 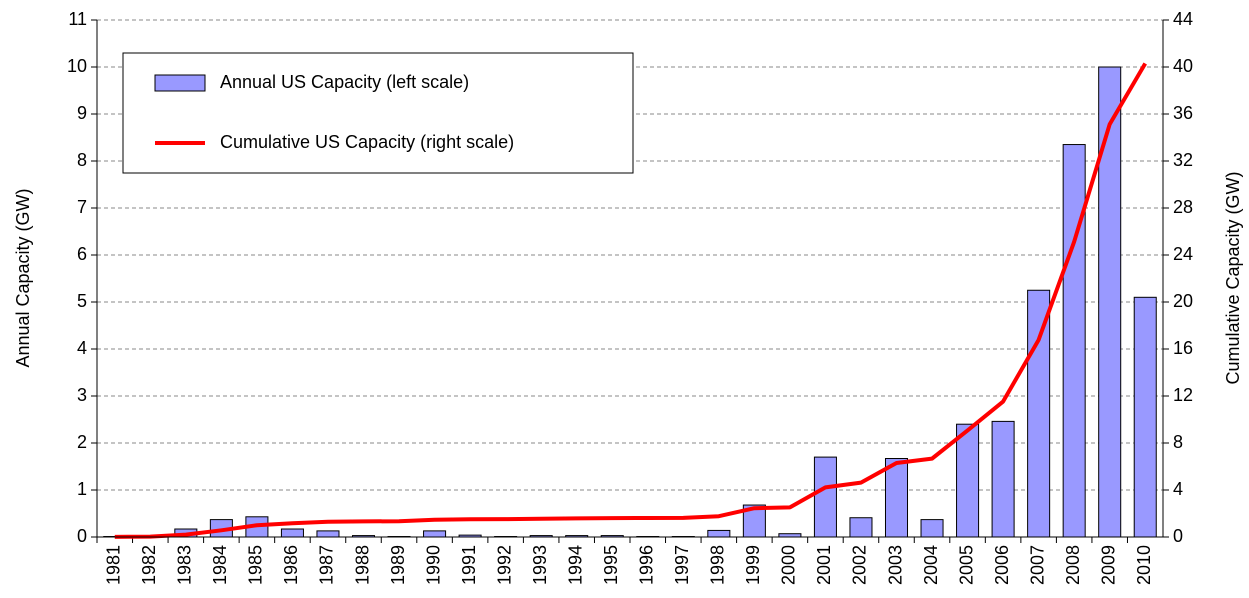 What do you see at coordinates (82, 442) in the screenshot?
I see `y-tick-label: 2` at bounding box center [82, 442].